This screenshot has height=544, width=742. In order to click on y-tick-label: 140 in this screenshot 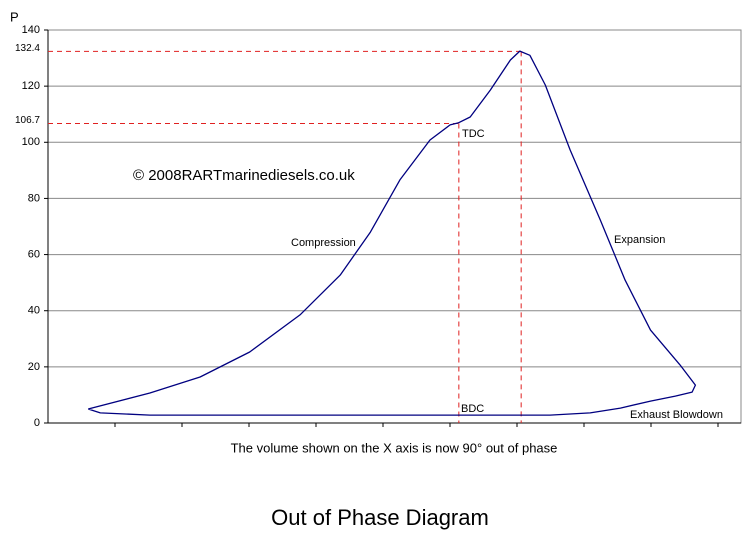, I will do `click(31, 30)`.